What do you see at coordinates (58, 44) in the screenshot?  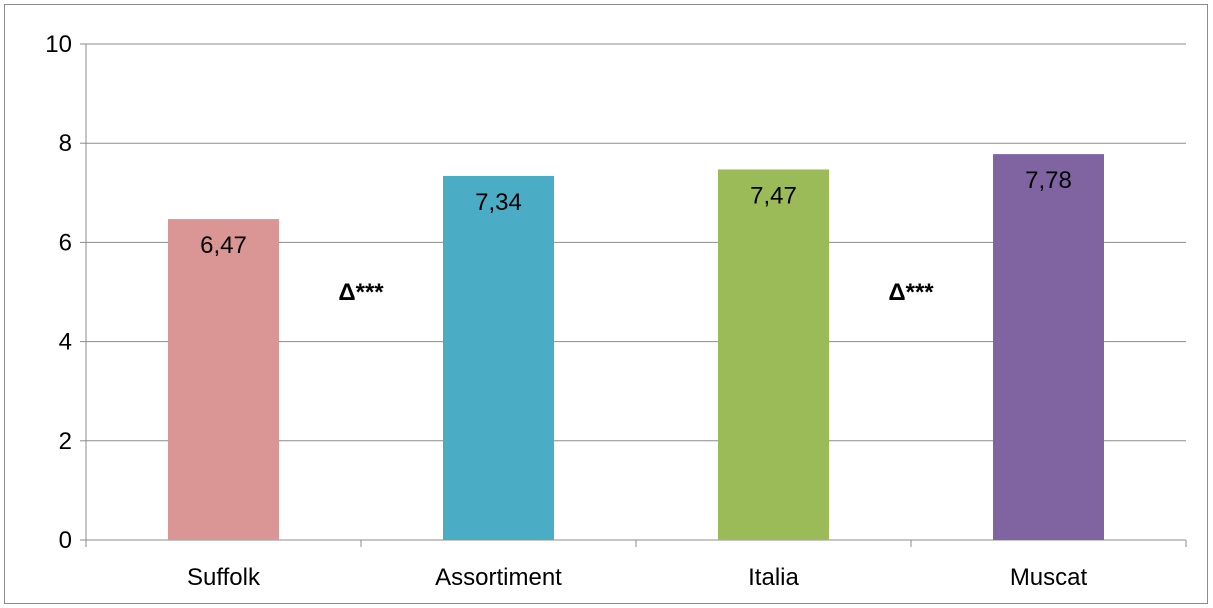 I see `y-tick-label-10: 10` at bounding box center [58, 44].